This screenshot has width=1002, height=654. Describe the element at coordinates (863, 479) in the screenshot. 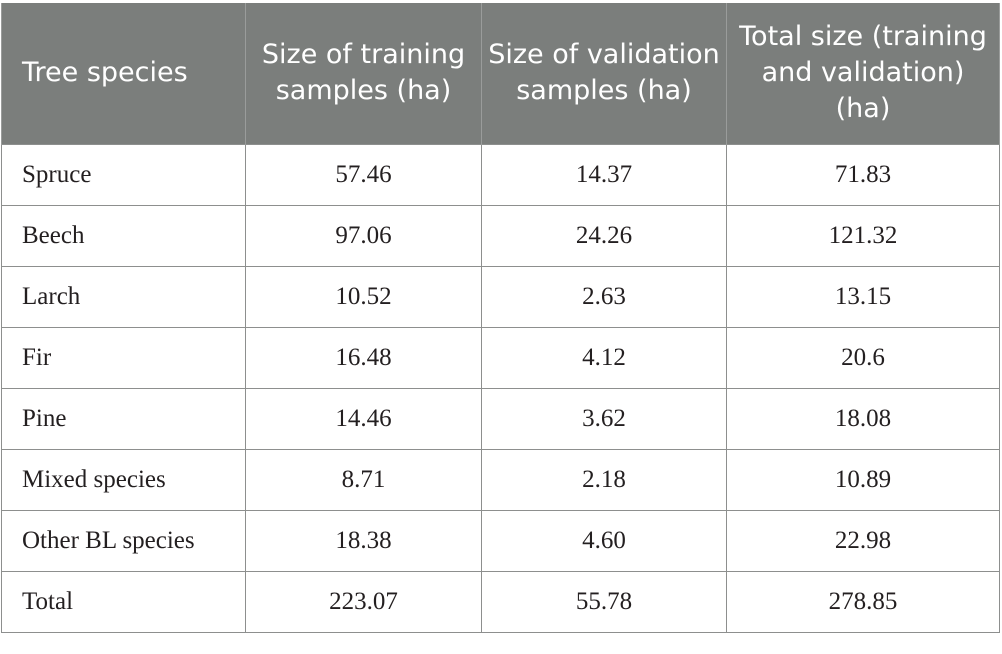

I see `cell-total: 10.89` at that location.